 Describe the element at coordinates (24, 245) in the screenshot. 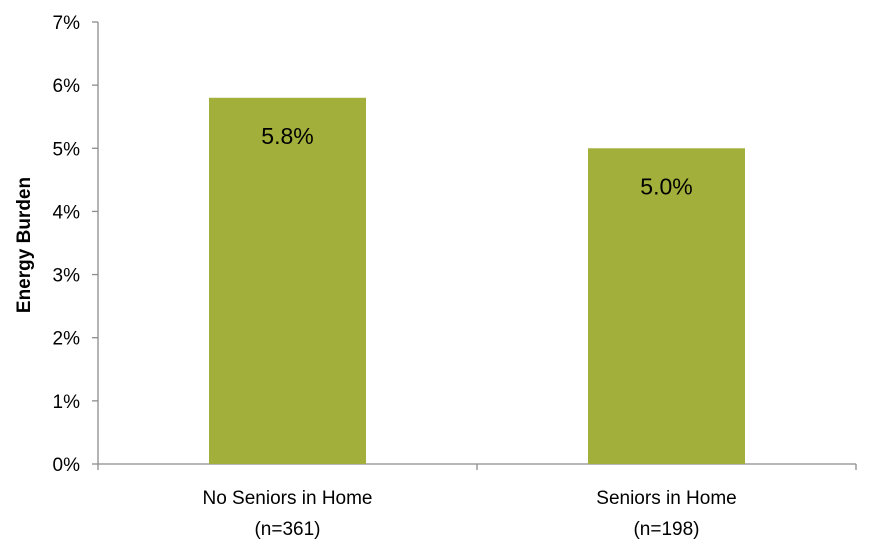

I see `y-axis-title: Energy Burden` at that location.